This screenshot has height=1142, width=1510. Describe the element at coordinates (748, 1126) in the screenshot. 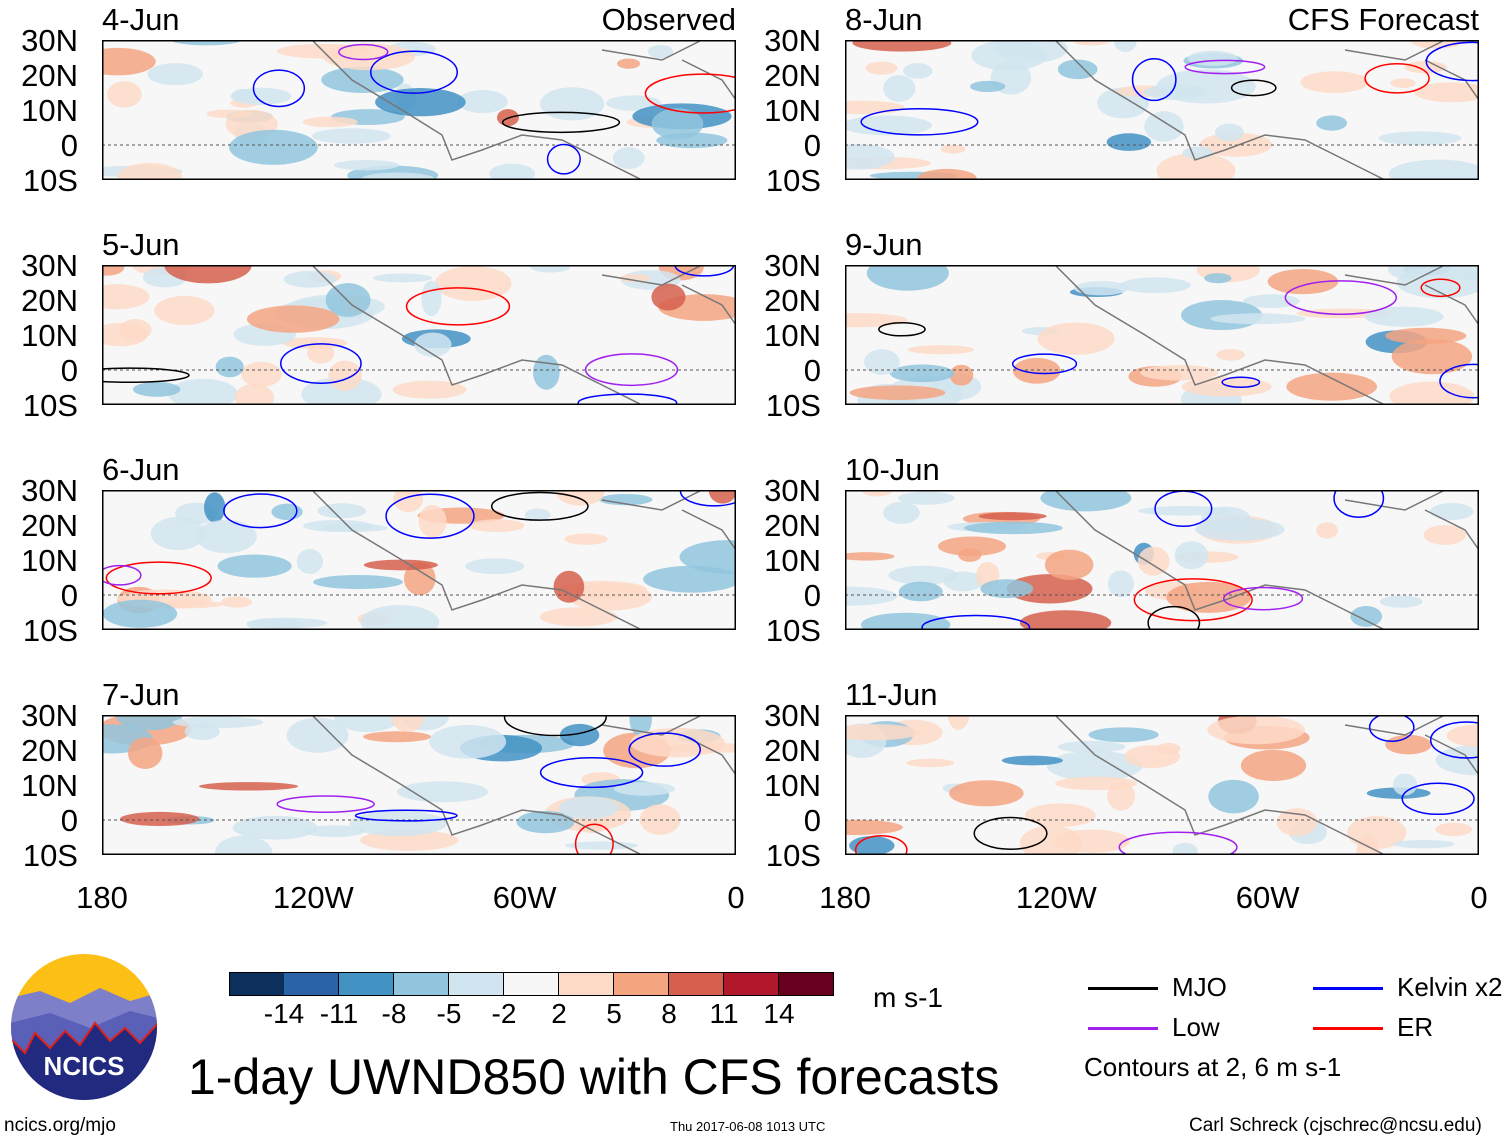

I see `footer-timestamp: Thu 2017-06-08 1013 UTC` at that location.